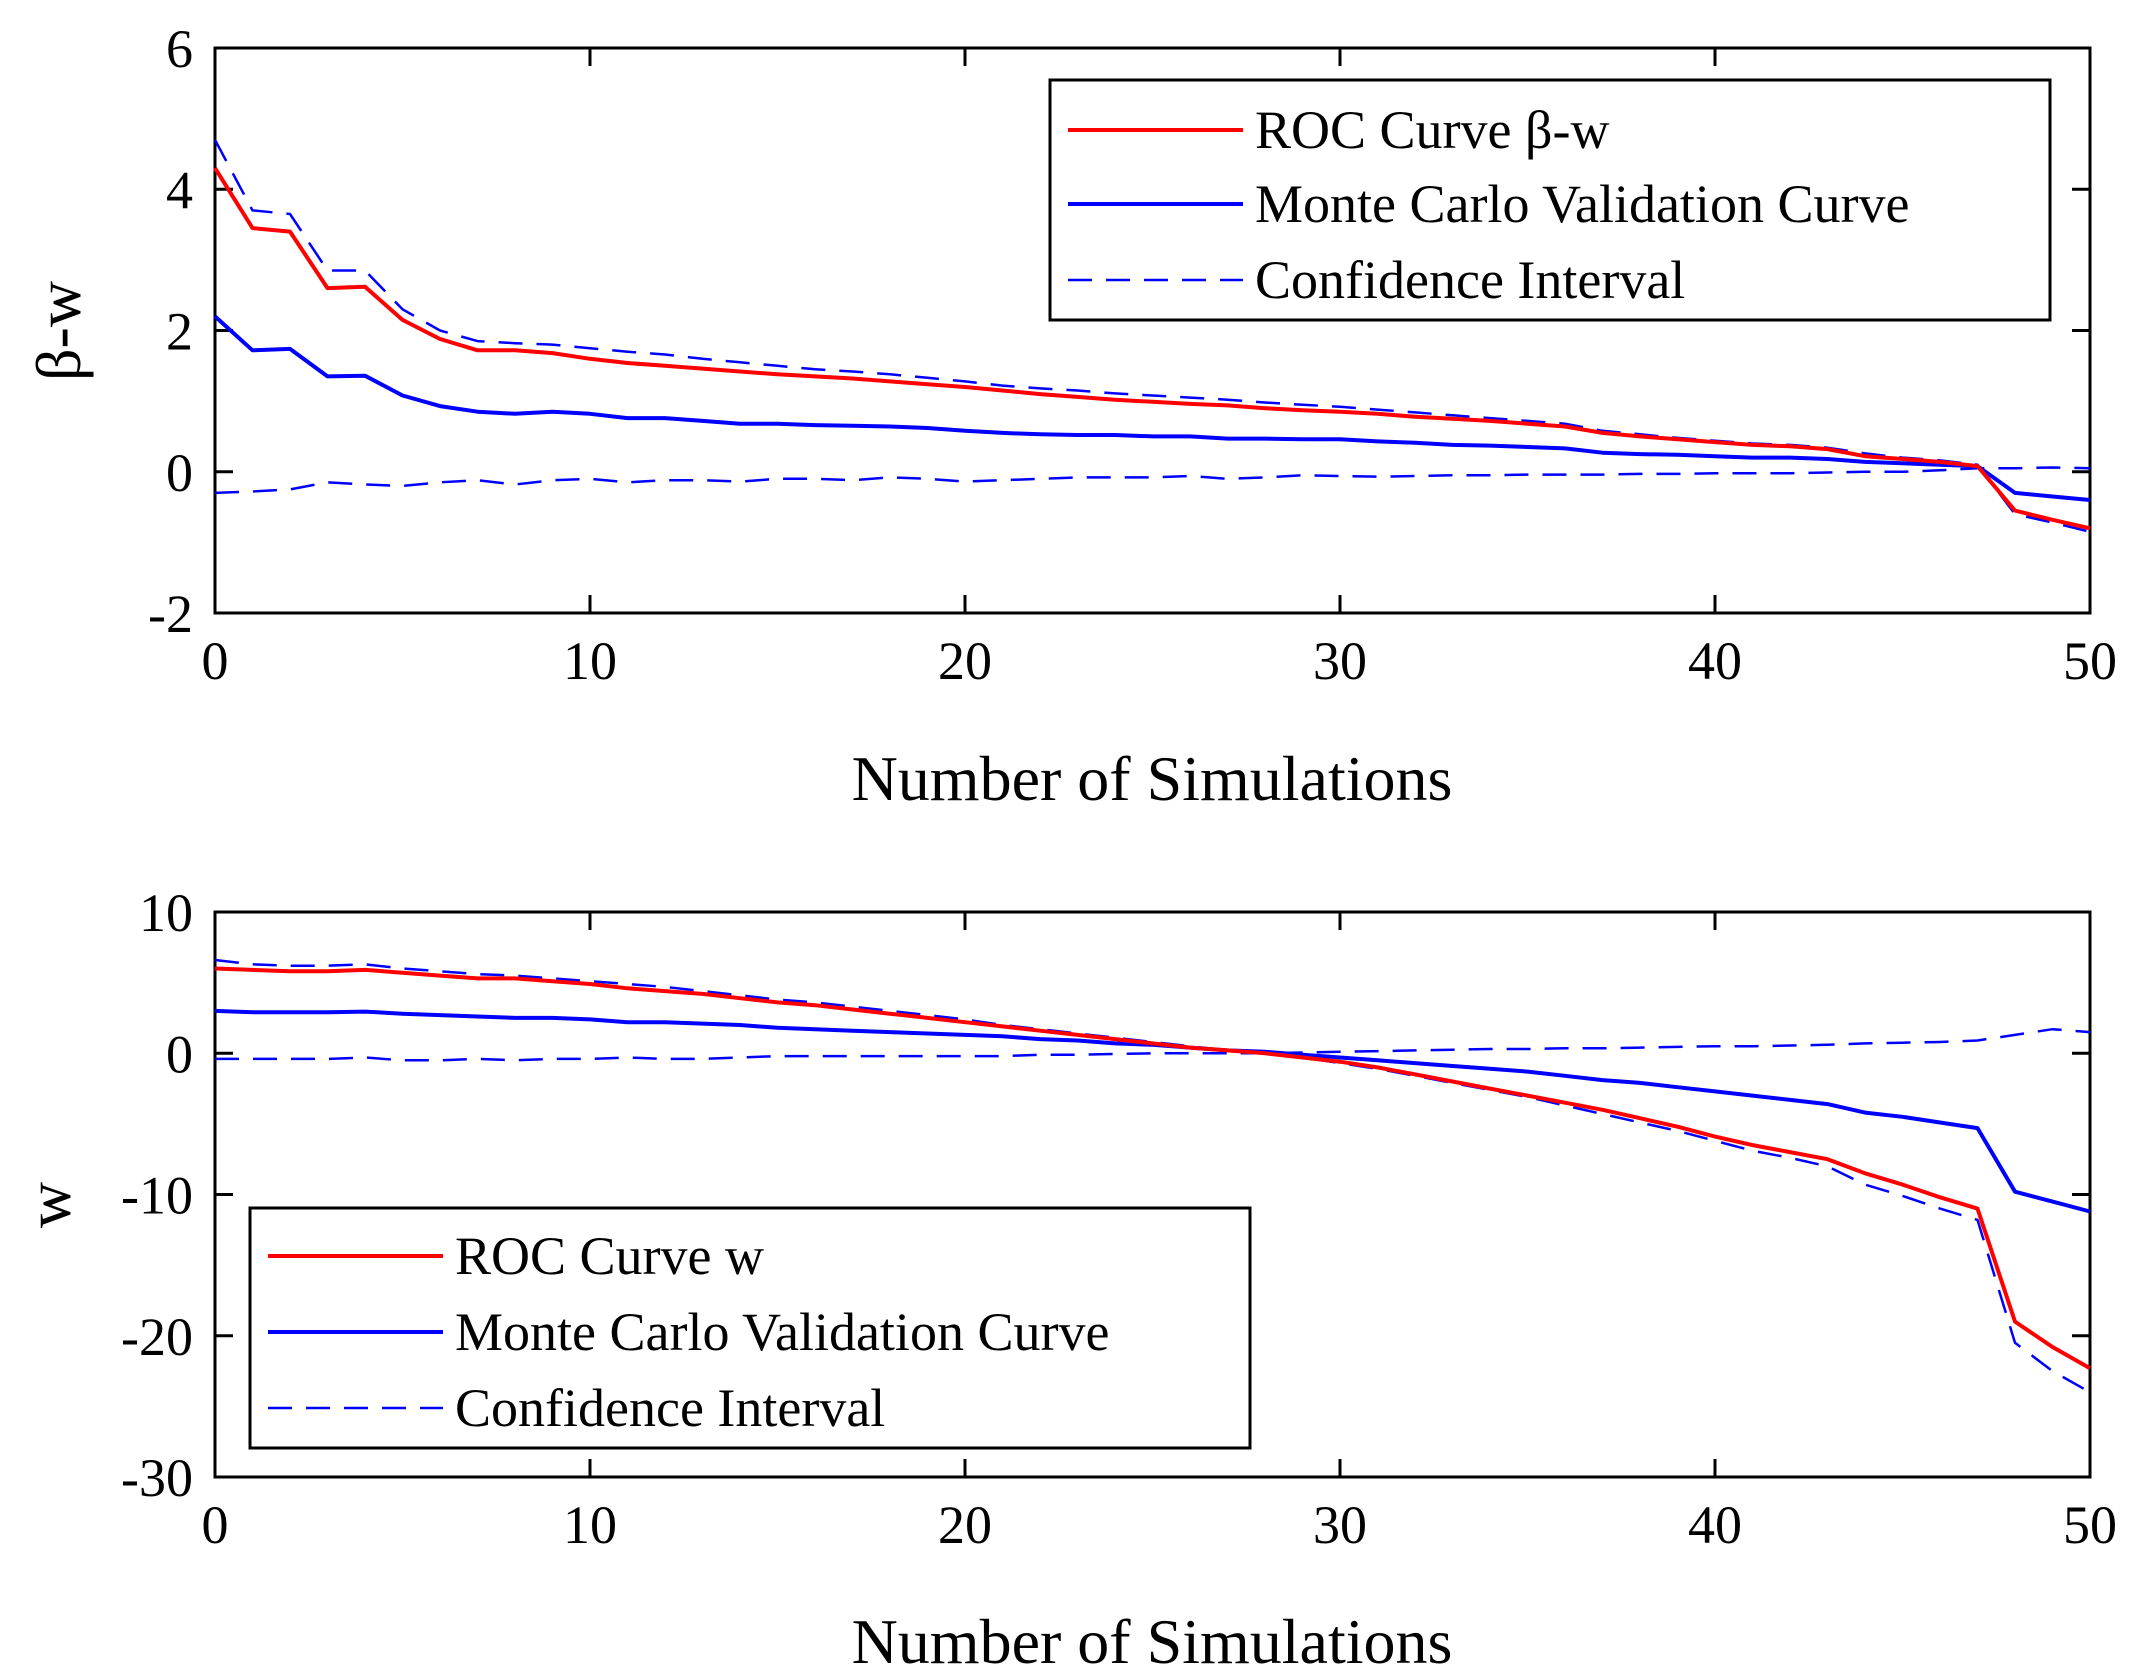 The image size is (2142, 1670). What do you see at coordinates (179, 332) in the screenshot?
I see `top-y-tick-label: 2` at bounding box center [179, 332].